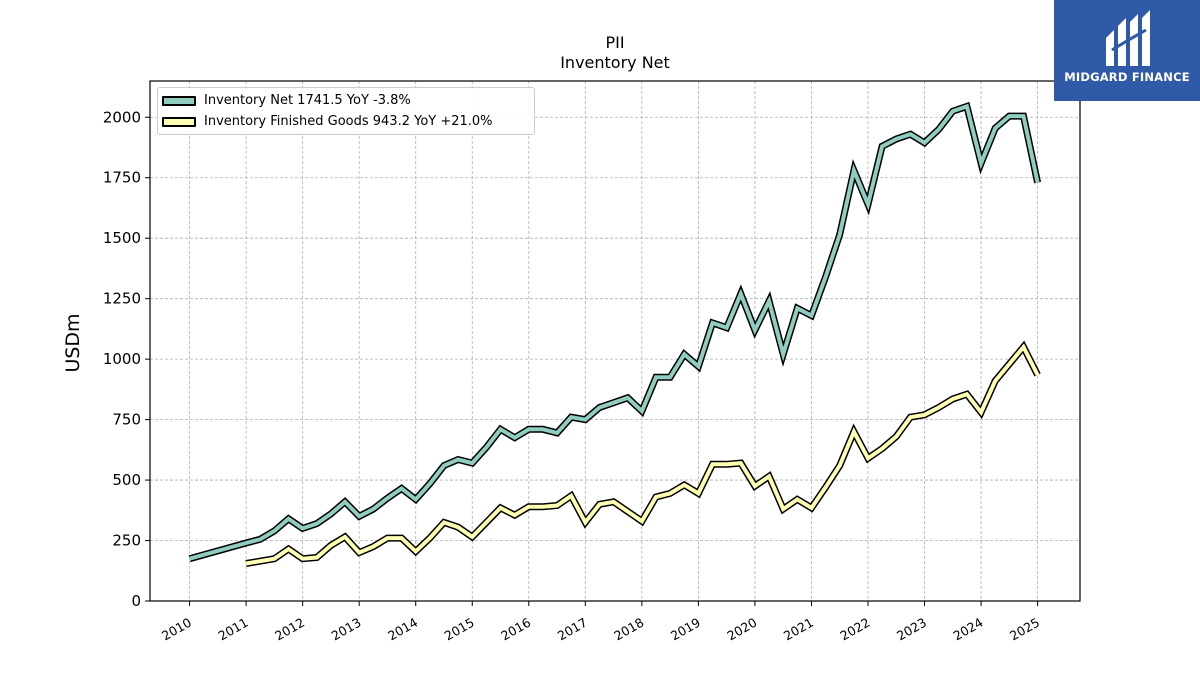 The height and width of the screenshot is (675, 1200). I want to click on x-tick-label: 2019, so click(685, 629).